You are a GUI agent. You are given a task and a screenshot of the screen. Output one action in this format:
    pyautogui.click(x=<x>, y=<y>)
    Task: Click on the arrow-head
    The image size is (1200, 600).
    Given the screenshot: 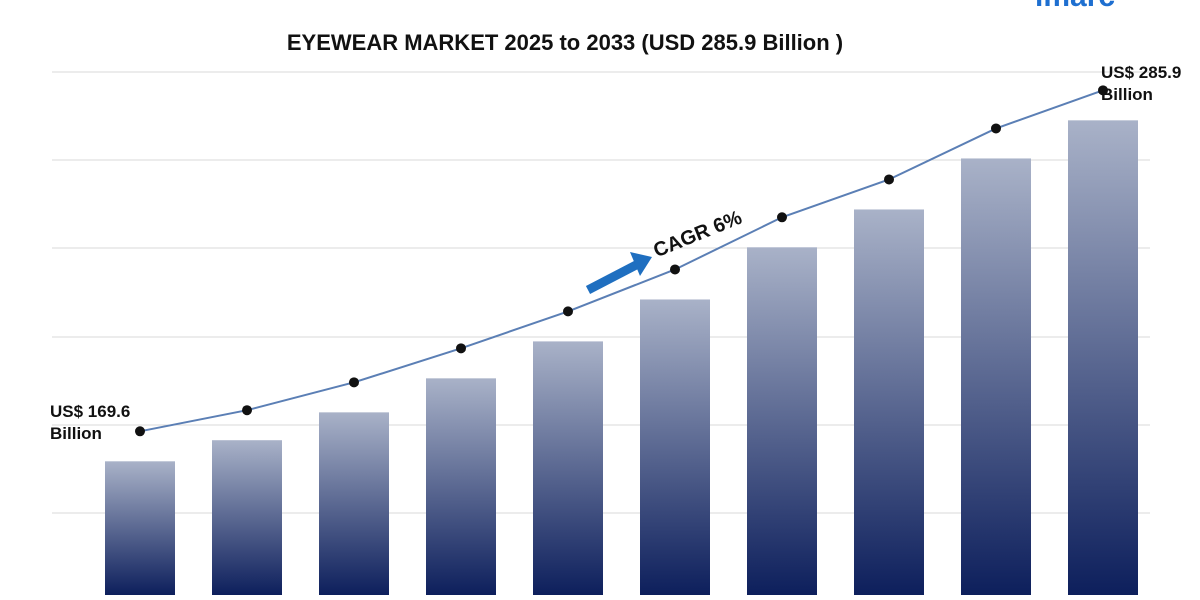 What is the action you would take?
    pyautogui.click(x=641, y=264)
    